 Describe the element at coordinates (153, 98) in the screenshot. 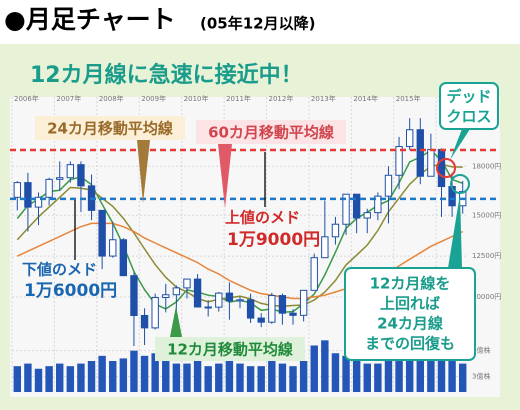

I see `x-tick-label: 2009年` at that location.